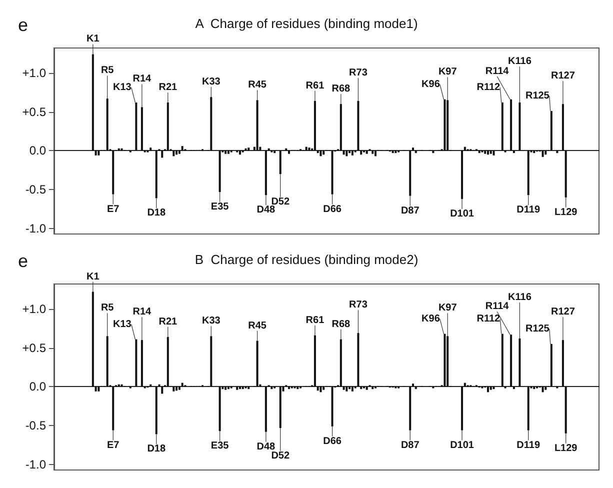 The width and height of the screenshot is (613, 488). I want to click on data-label: D101, so click(462, 445).